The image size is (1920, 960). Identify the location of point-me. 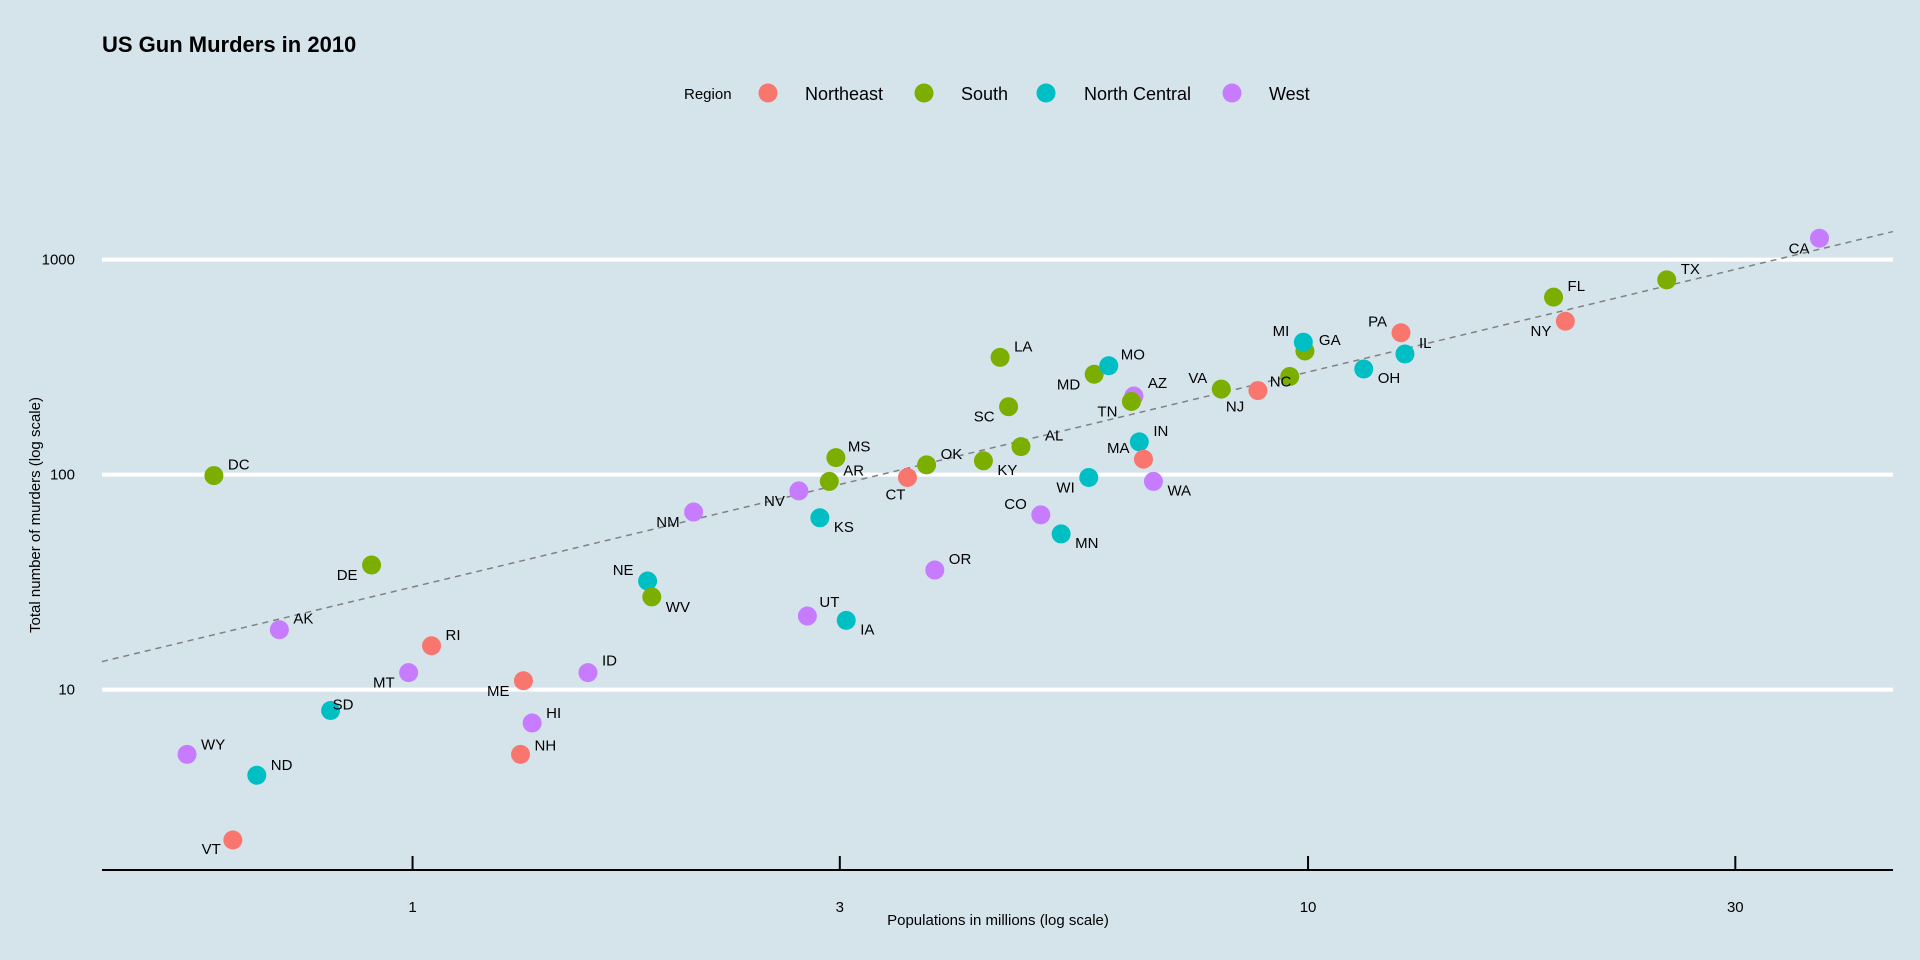
(523, 681).